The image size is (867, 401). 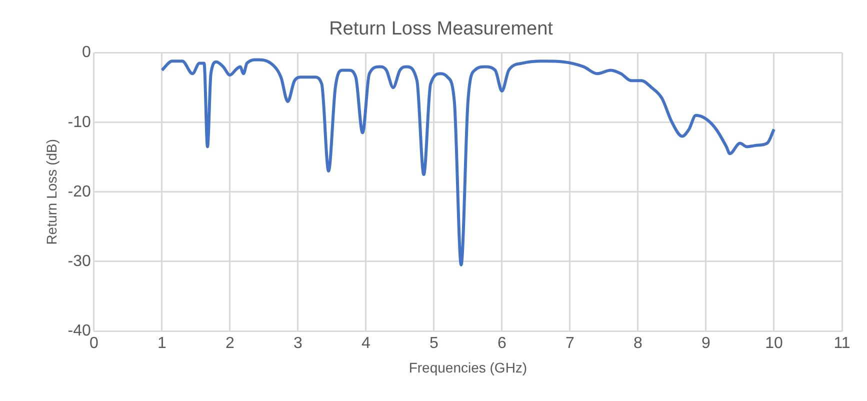 What do you see at coordinates (434, 343) in the screenshot?
I see `x-tick-label: 5` at bounding box center [434, 343].